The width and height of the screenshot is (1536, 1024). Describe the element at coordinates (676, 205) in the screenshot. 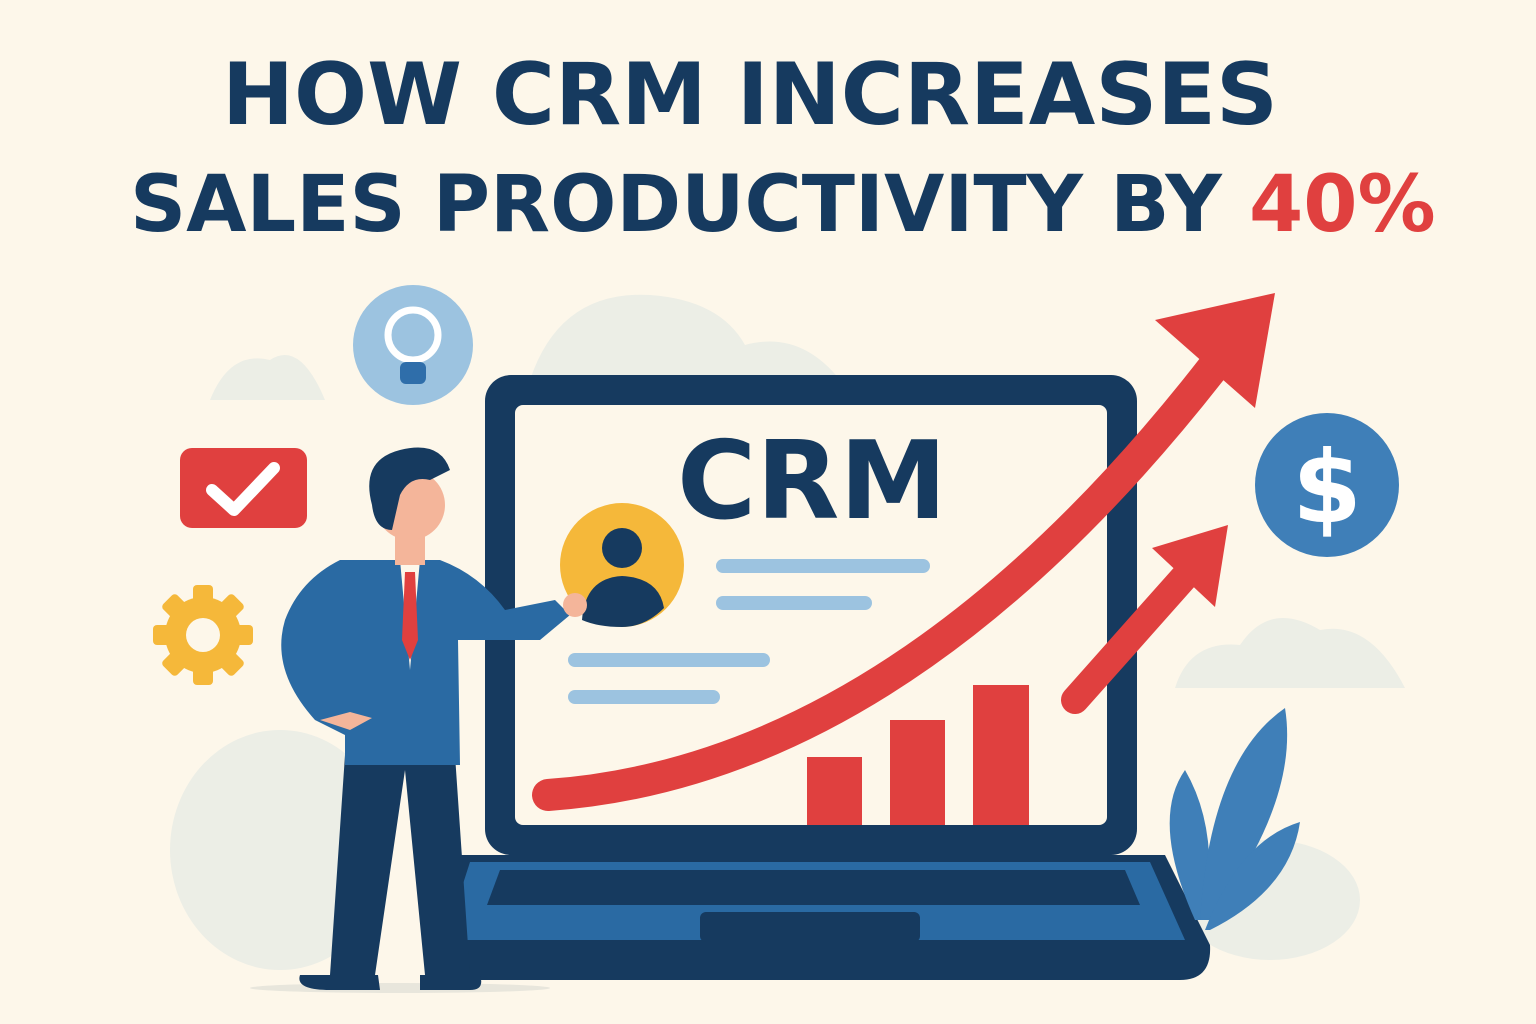

I see `title-line-2-text: SALES PRODUCTIVITY BY` at that location.